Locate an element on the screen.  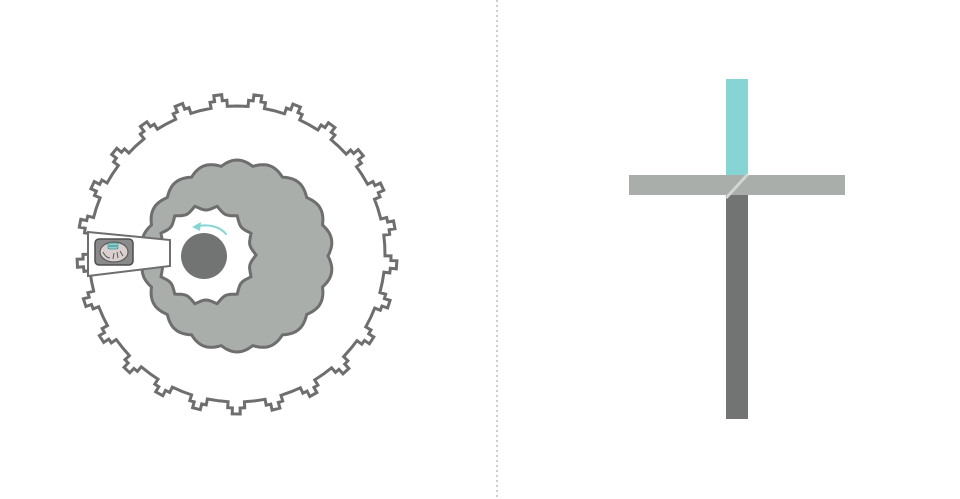
vertical-bottom-bar is located at coordinates (737, 307).